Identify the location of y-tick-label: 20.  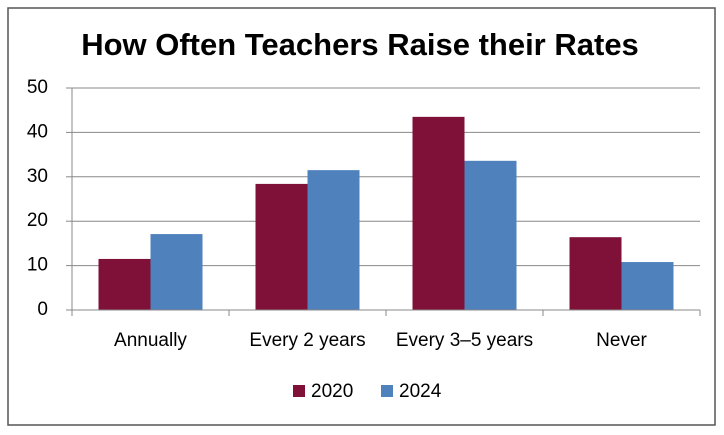
(37, 220).